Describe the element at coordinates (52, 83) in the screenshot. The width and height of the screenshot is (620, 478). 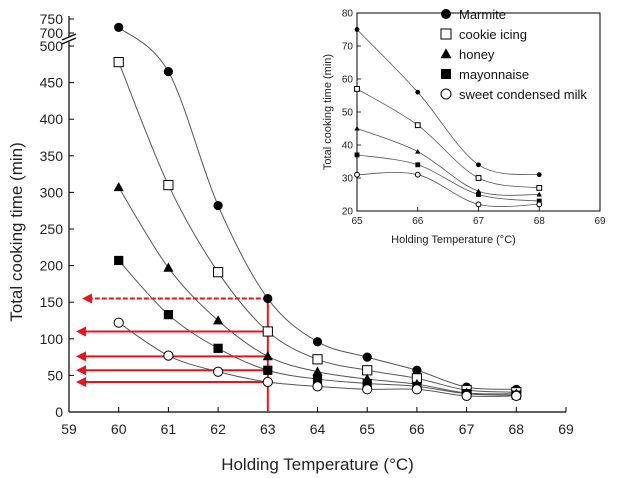
I see `y-tick-label: 450` at that location.